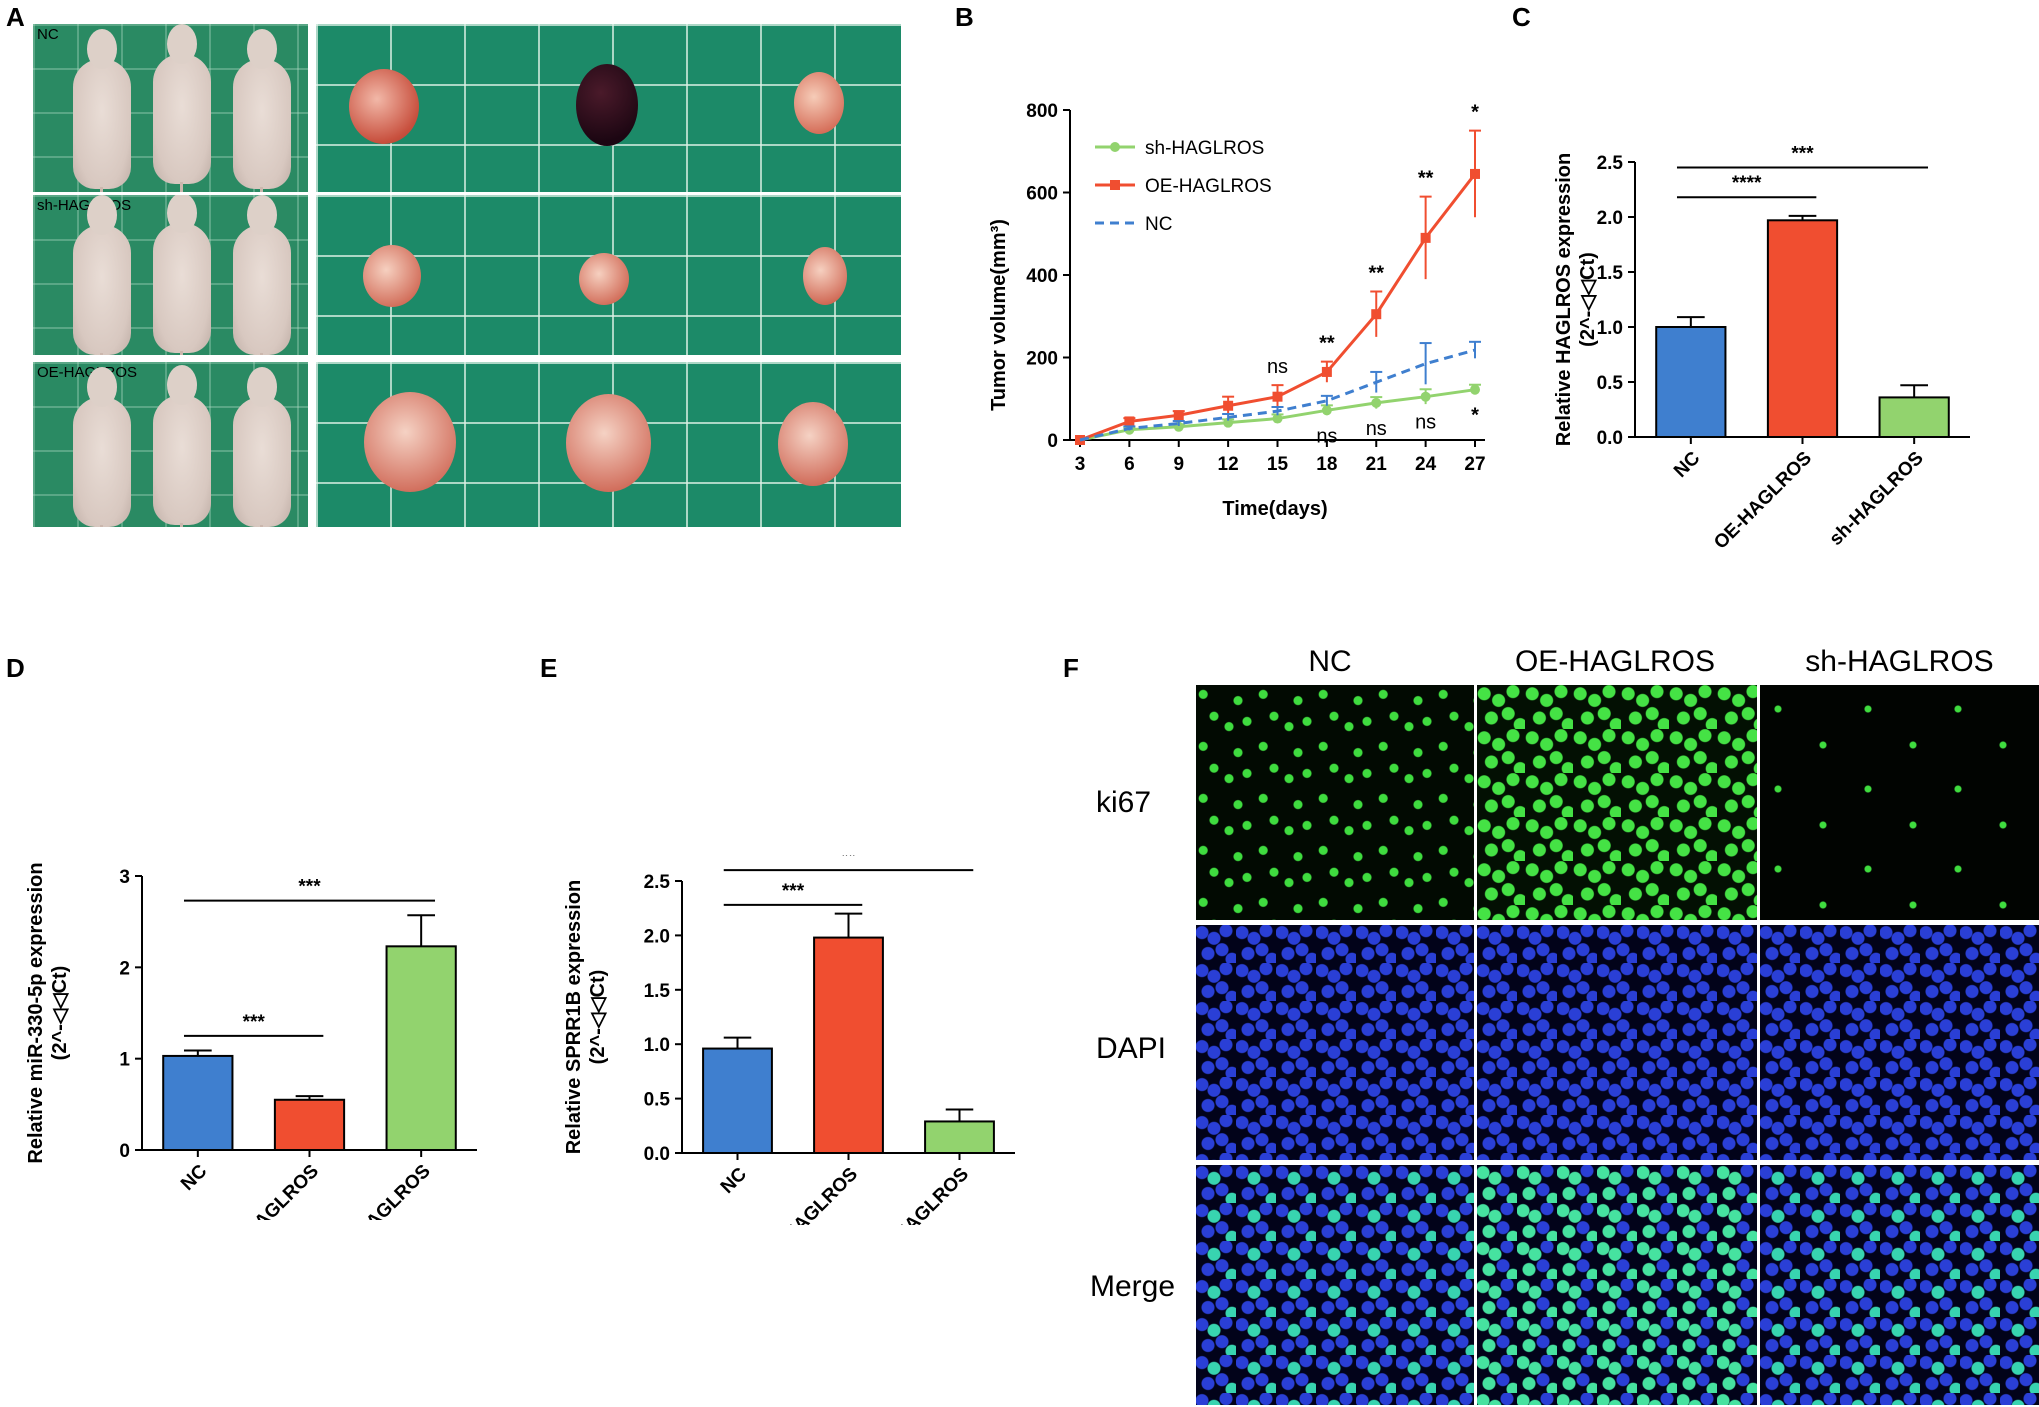  What do you see at coordinates (1277, 367) in the screenshot?
I see `chart-b-annotation-top: ns` at bounding box center [1277, 367].